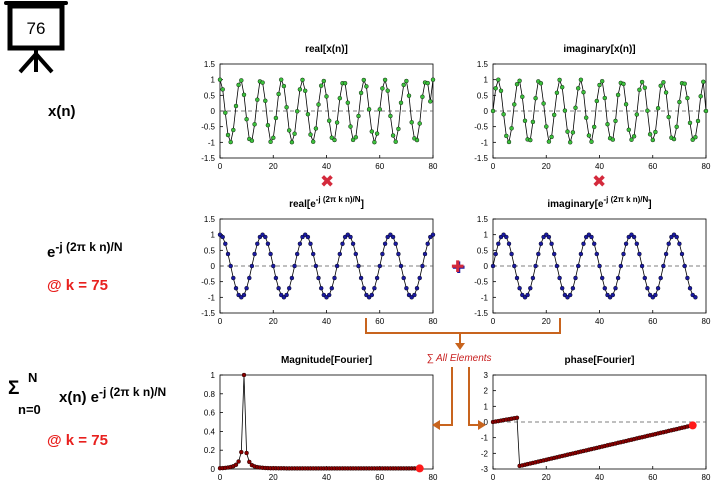 The height and width of the screenshot is (489, 713). I want to click on x-tick-label: 0, so click(220, 321).